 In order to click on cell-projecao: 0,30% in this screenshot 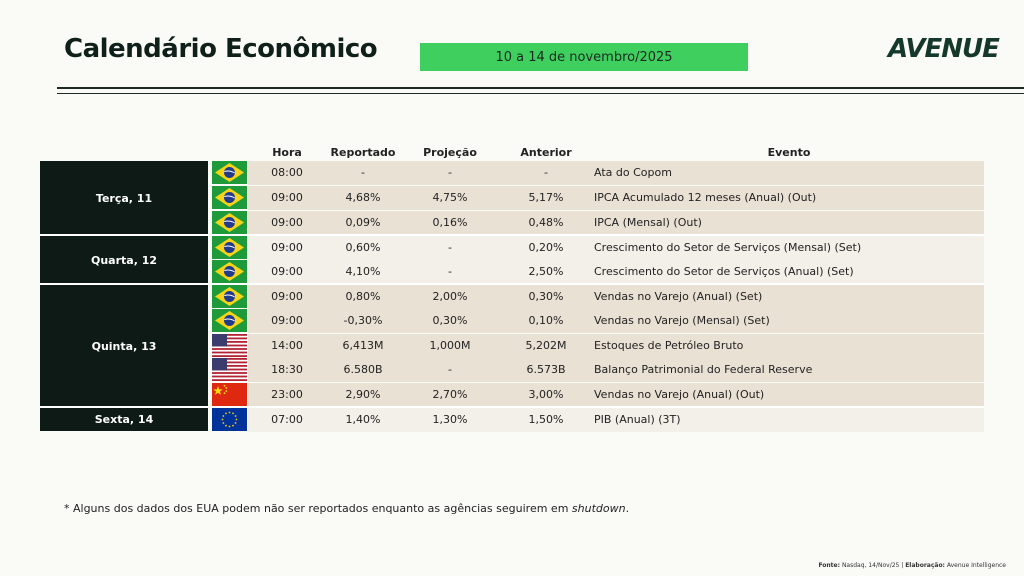, I will do `click(450, 320)`.